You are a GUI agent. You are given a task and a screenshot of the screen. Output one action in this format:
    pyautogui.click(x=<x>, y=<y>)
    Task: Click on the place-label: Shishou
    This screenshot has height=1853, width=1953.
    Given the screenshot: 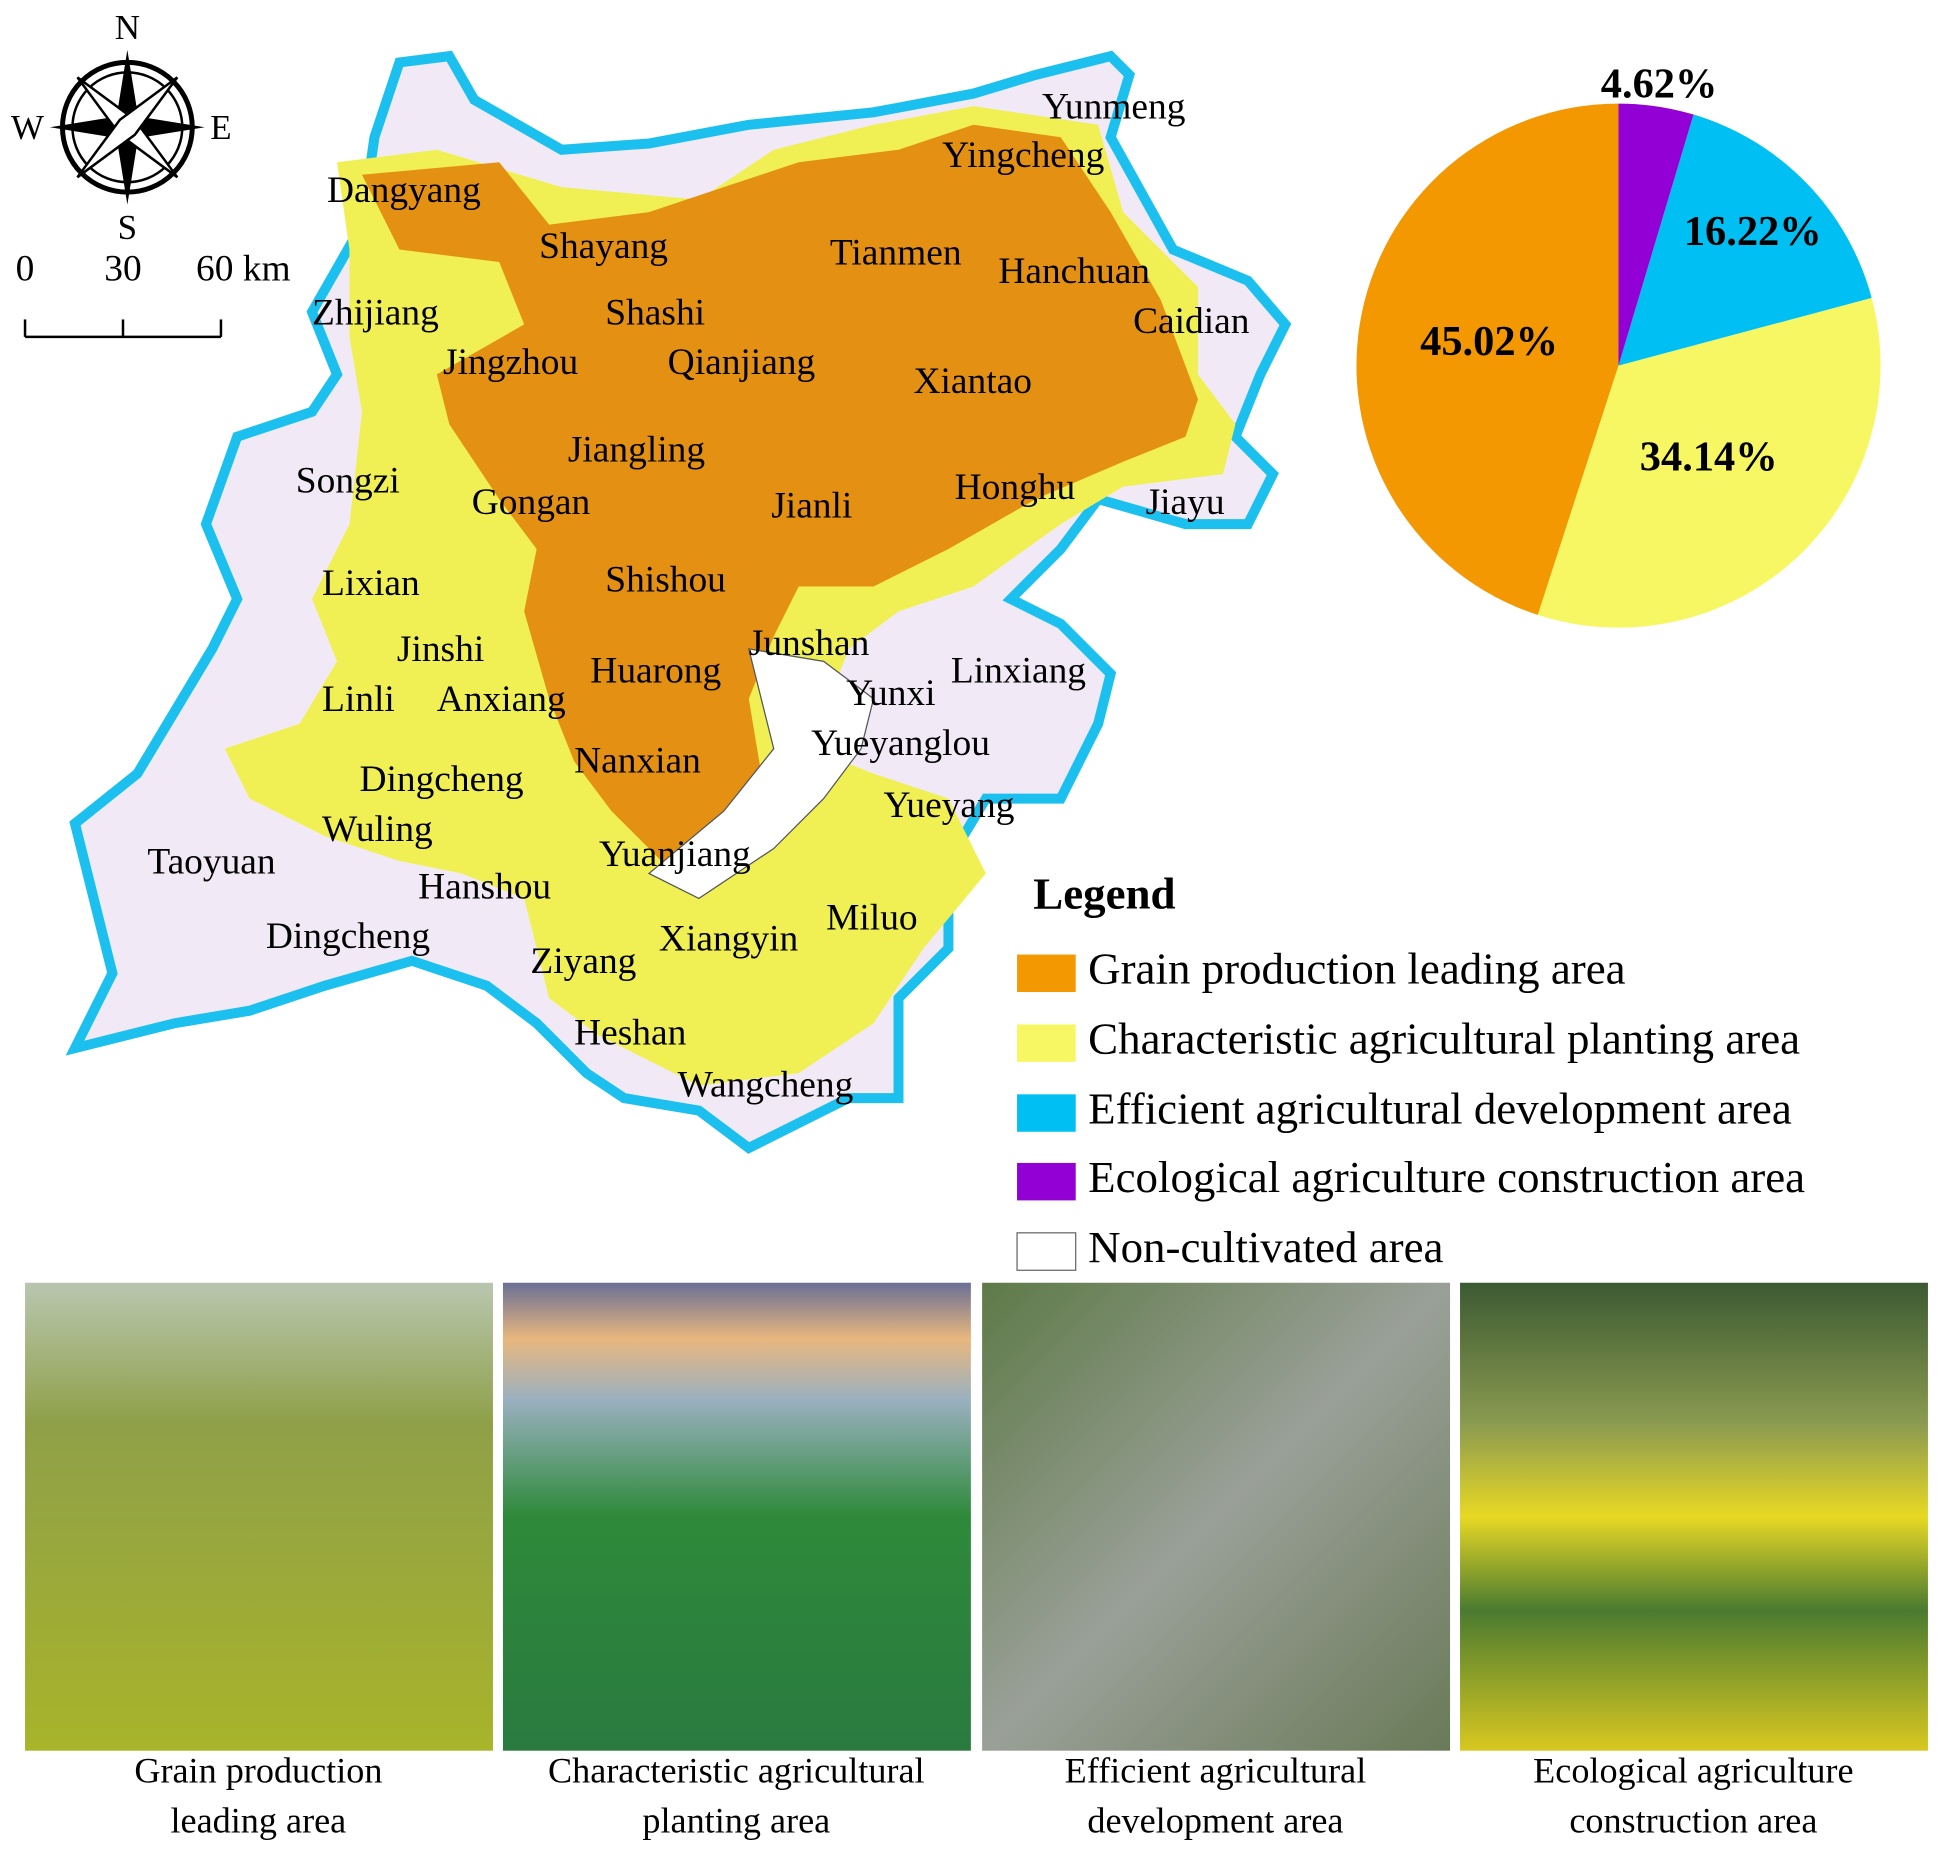 What is the action you would take?
    pyautogui.click(x=665, y=579)
    